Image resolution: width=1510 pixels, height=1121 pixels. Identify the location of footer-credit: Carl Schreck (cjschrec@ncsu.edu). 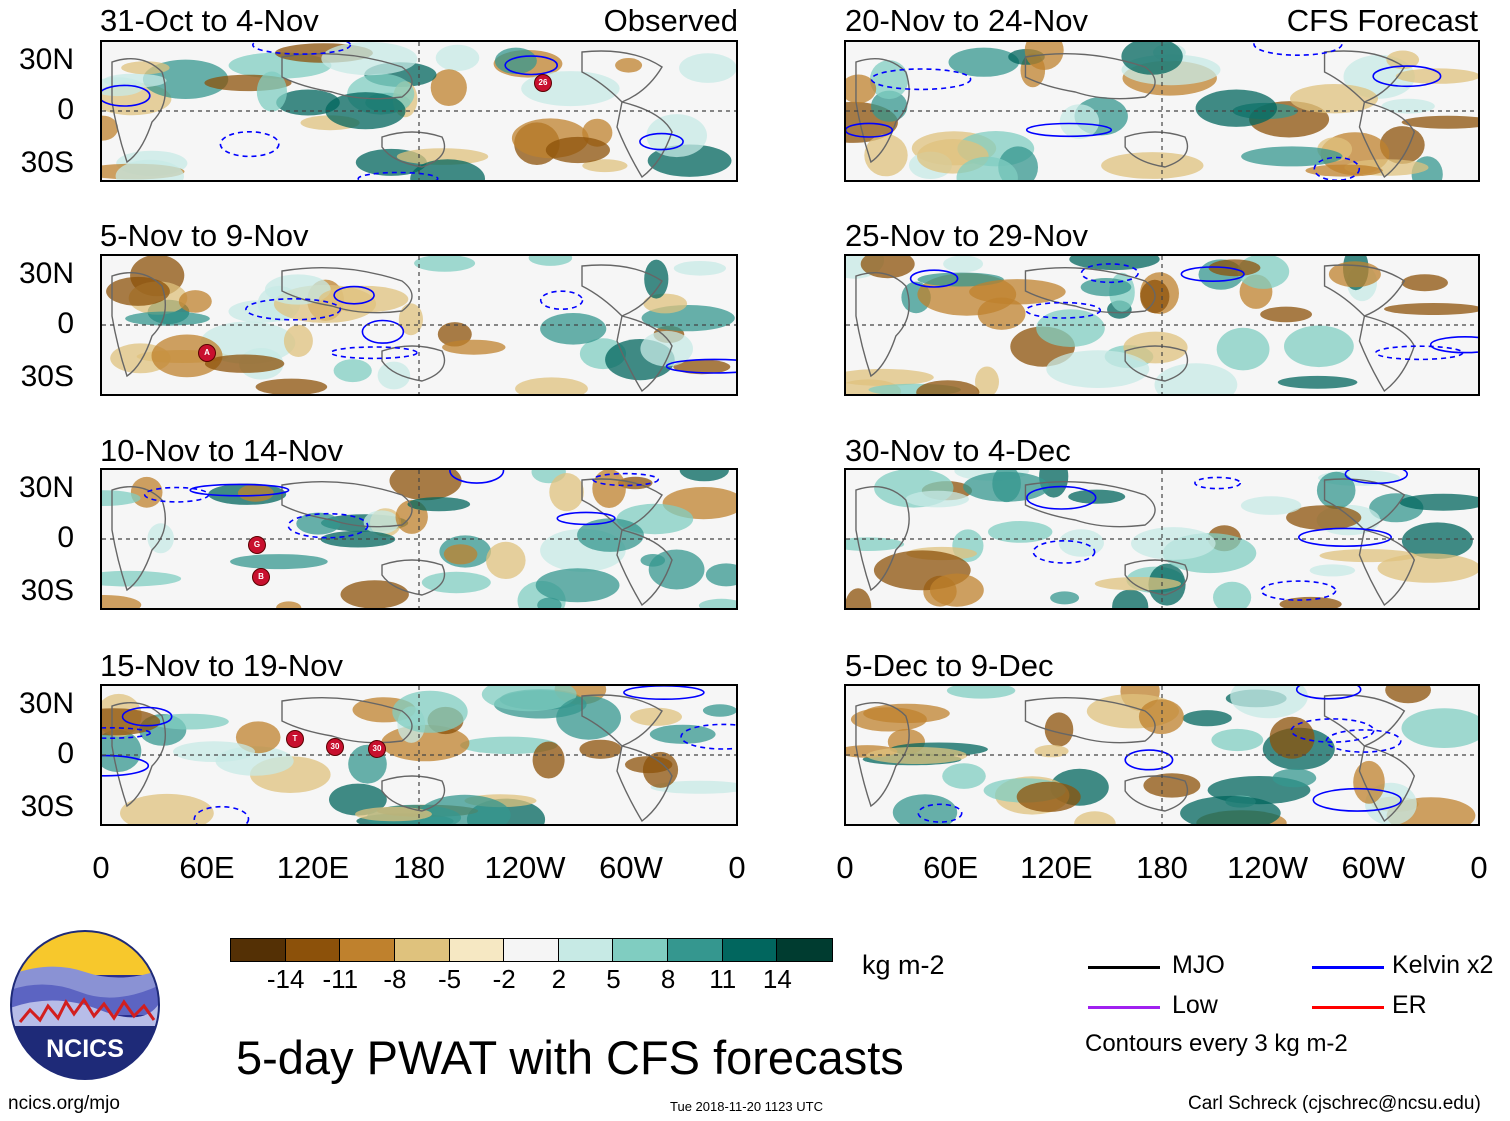
(1334, 1103).